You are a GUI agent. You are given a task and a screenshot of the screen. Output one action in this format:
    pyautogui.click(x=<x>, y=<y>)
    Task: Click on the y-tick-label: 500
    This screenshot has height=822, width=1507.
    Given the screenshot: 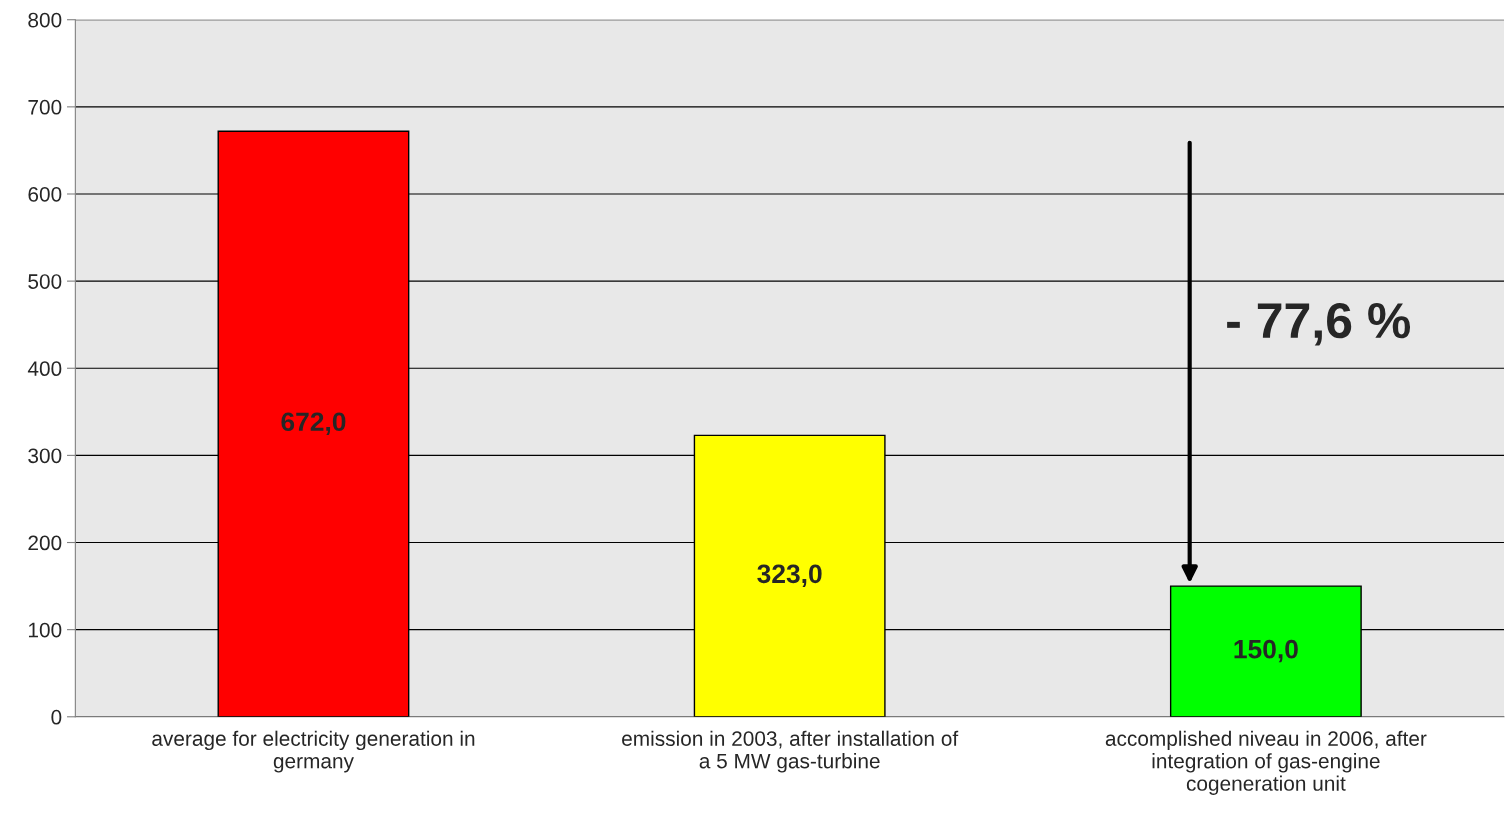 What is the action you would take?
    pyautogui.click(x=45, y=281)
    